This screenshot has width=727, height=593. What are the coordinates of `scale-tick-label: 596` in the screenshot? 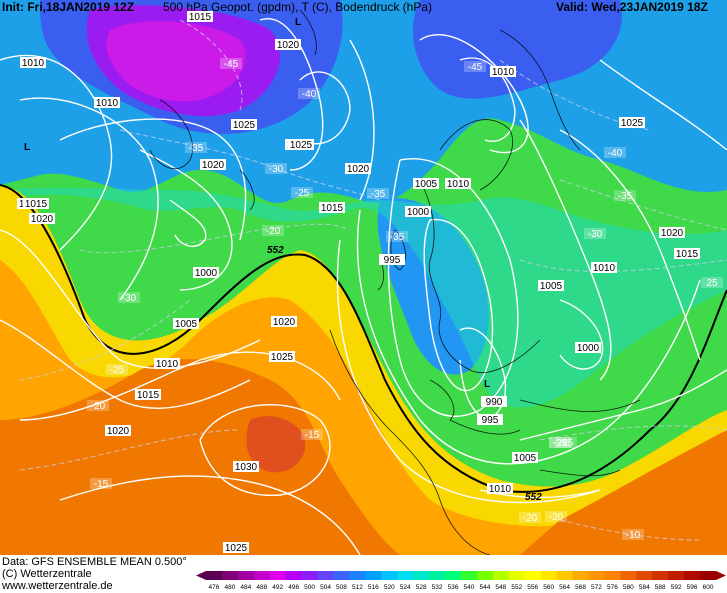 It's located at (692, 587).